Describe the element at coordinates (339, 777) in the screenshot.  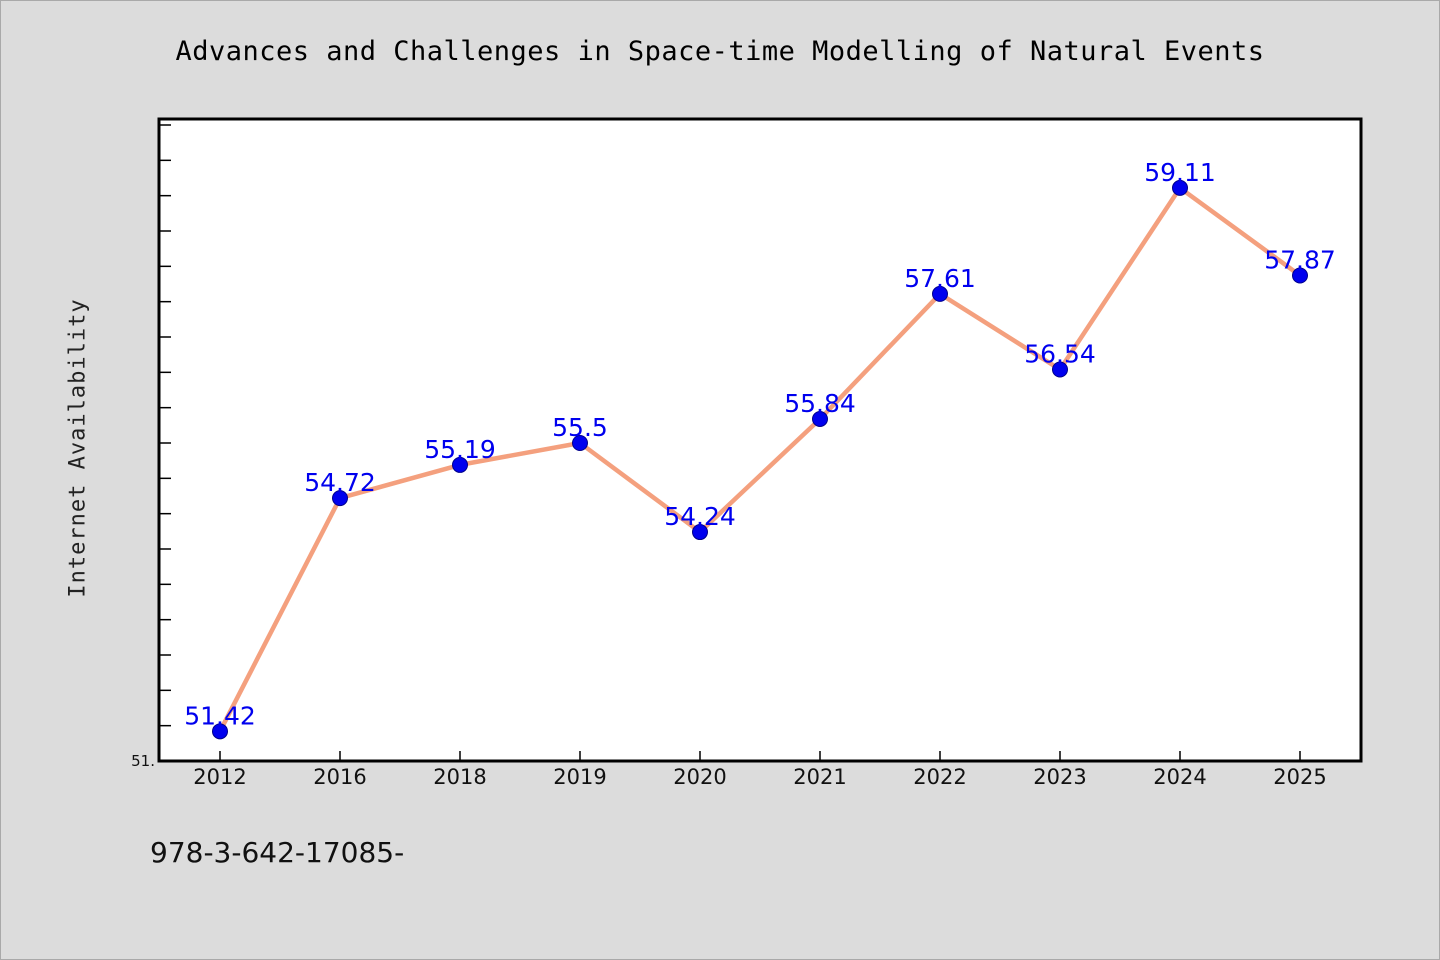
I see `x-tick-label: 2016` at that location.